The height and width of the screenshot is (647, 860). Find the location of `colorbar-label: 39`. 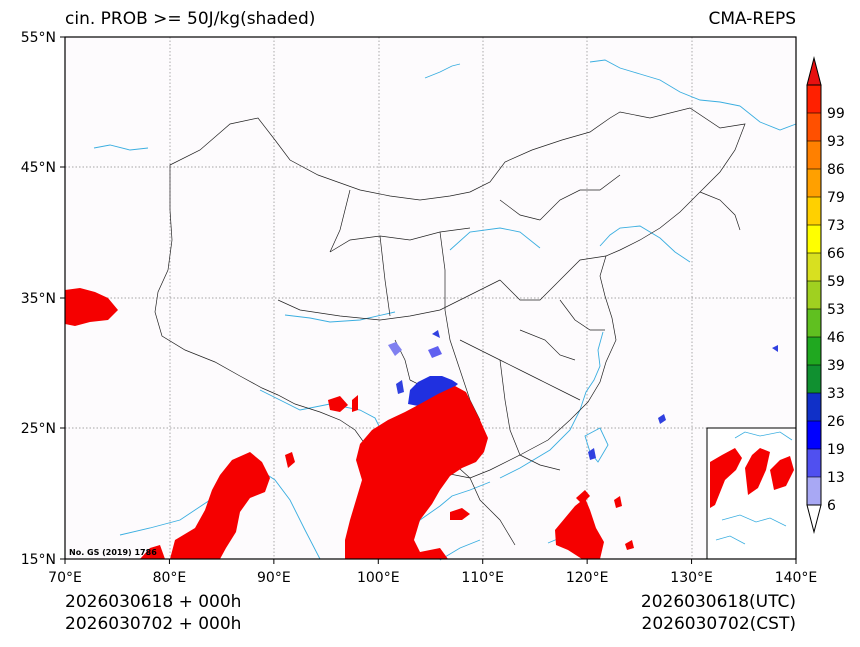

colorbar-label: 39 is located at coordinates (836, 366).